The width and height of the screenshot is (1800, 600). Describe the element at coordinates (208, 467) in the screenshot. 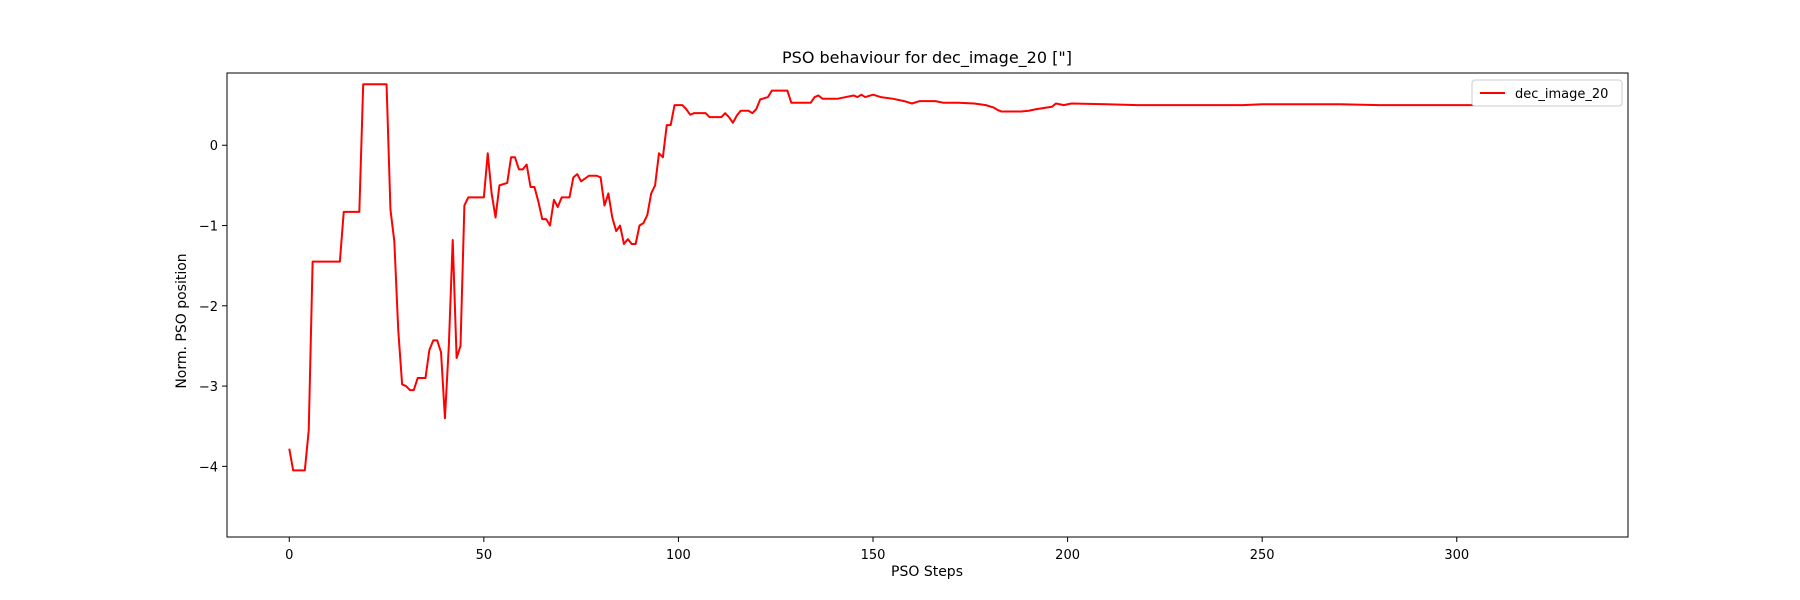

I see `y-tick-label: −4` at that location.